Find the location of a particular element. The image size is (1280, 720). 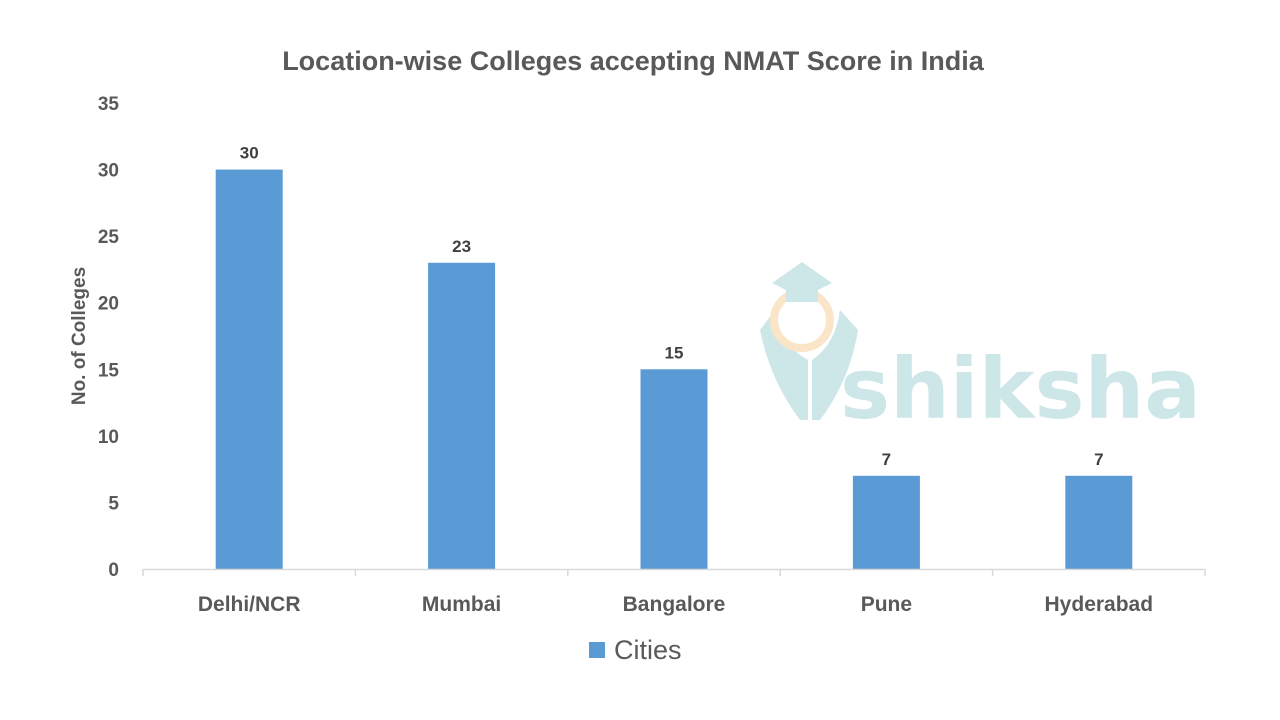

y-tick-label: 35 is located at coordinates (109, 104).